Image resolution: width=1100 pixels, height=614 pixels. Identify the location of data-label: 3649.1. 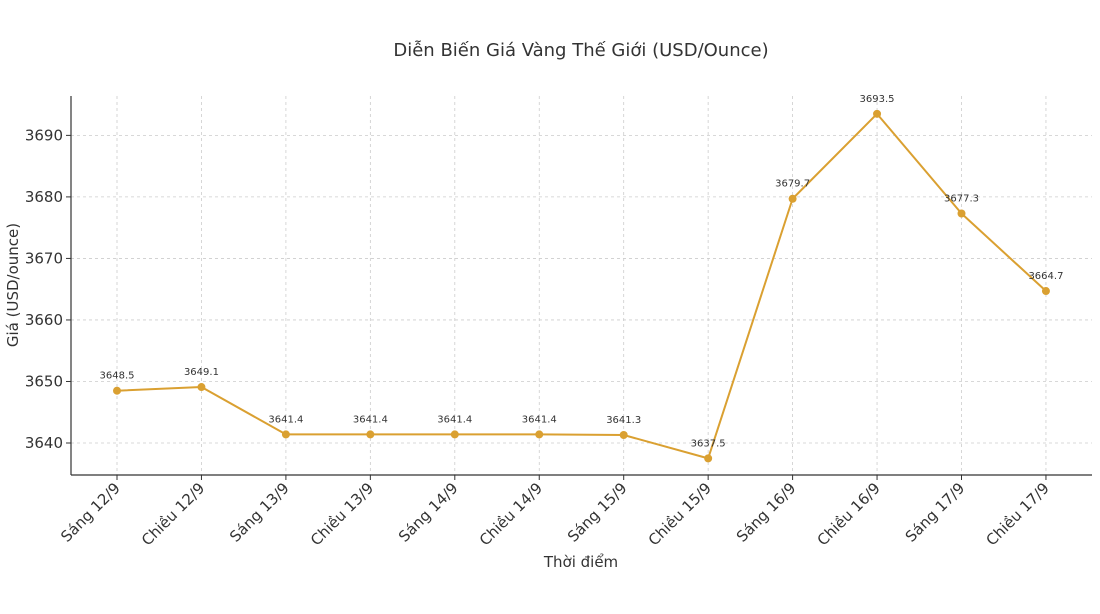
(201, 372).